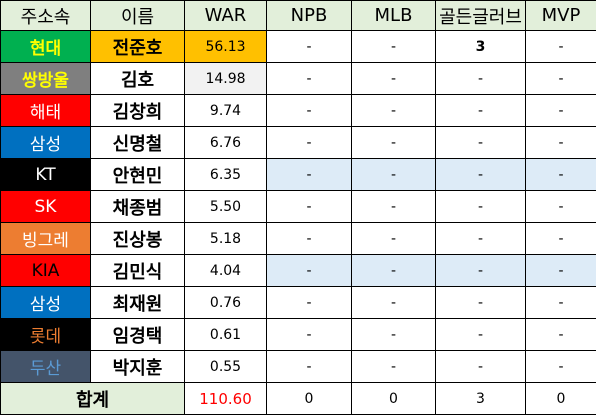 The image size is (596, 415). What do you see at coordinates (45, 15) in the screenshot?
I see `header-team: 주소속` at bounding box center [45, 15].